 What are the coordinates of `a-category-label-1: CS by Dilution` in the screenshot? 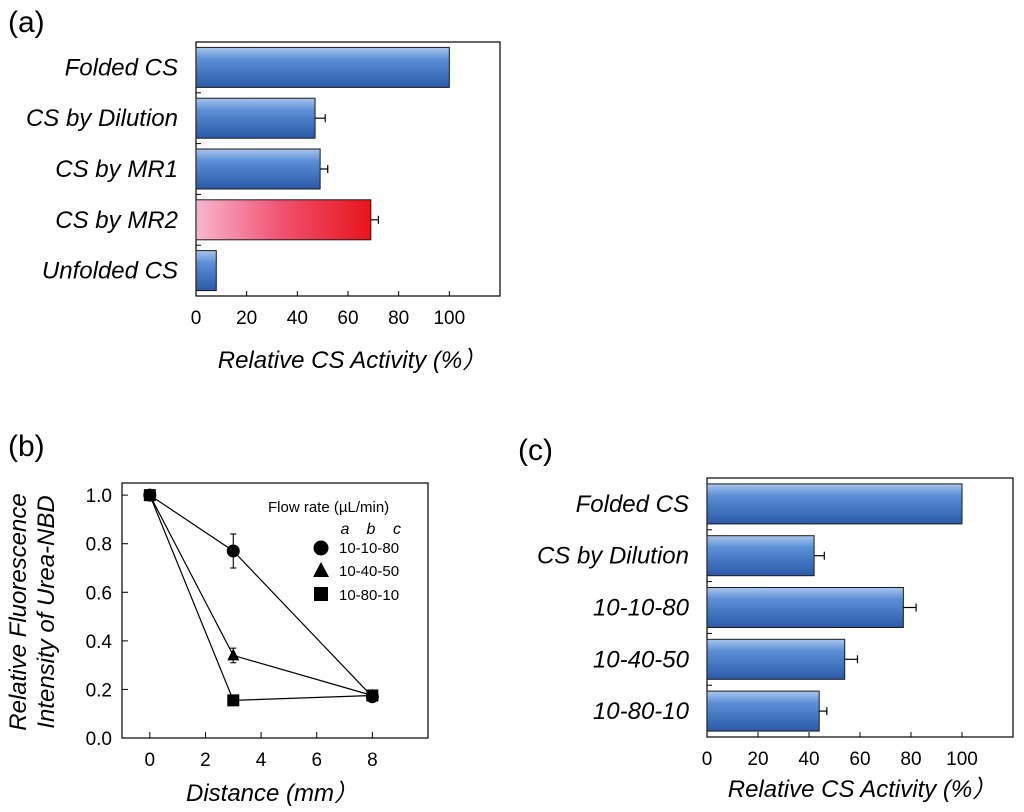 It's located at (102, 118).